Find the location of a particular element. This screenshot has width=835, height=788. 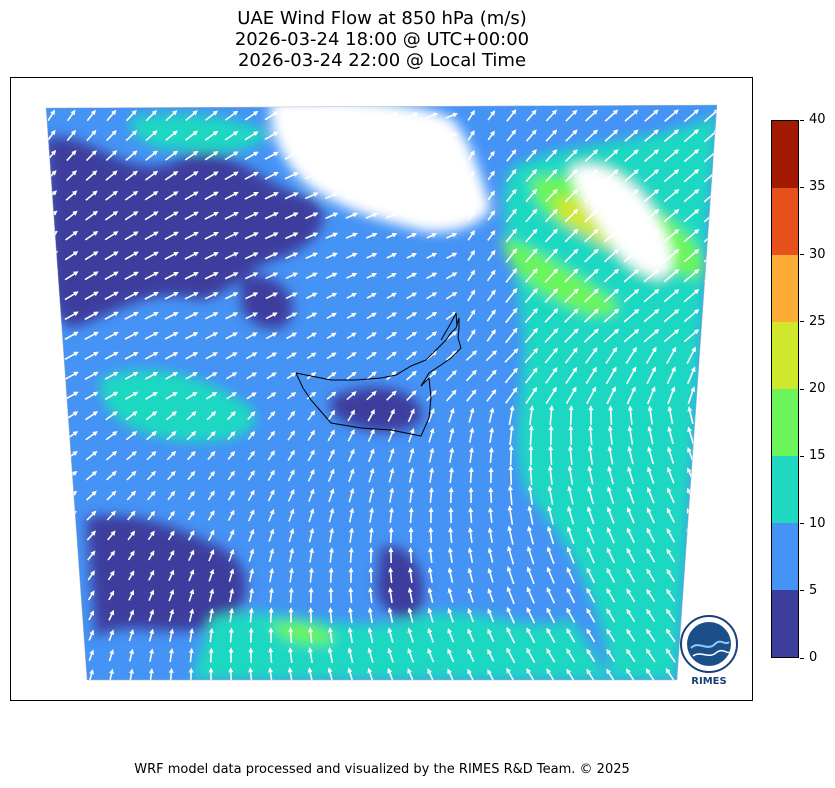

colorbar-tick-label: 15 is located at coordinates (813, 456).